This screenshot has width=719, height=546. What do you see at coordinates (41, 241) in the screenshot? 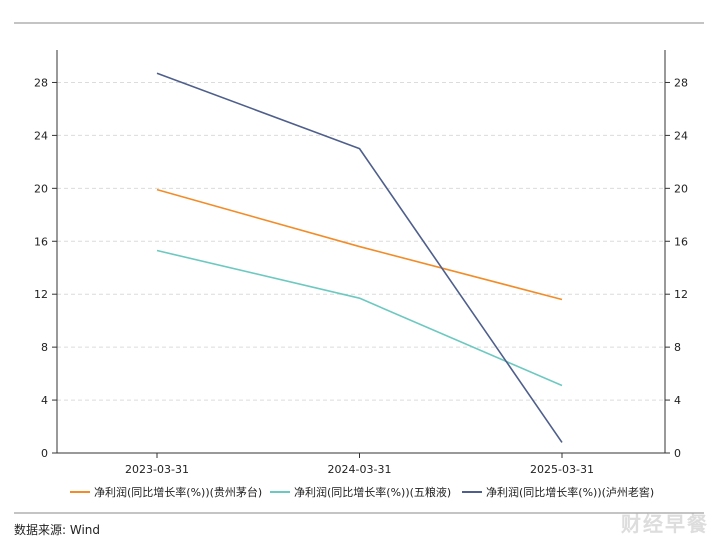
I see `y-tick-label-left: 16` at bounding box center [41, 241].